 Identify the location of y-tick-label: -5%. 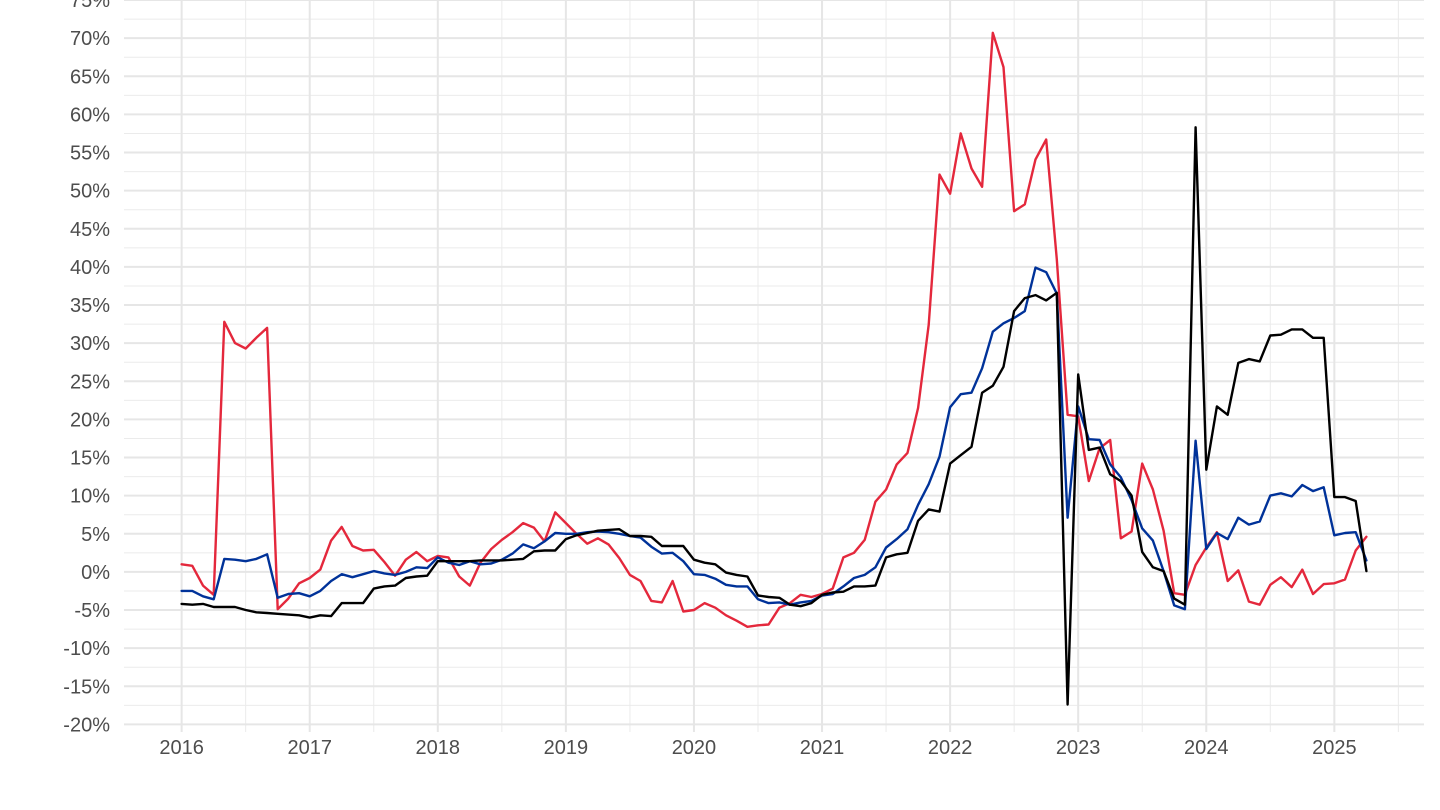
(92, 611).